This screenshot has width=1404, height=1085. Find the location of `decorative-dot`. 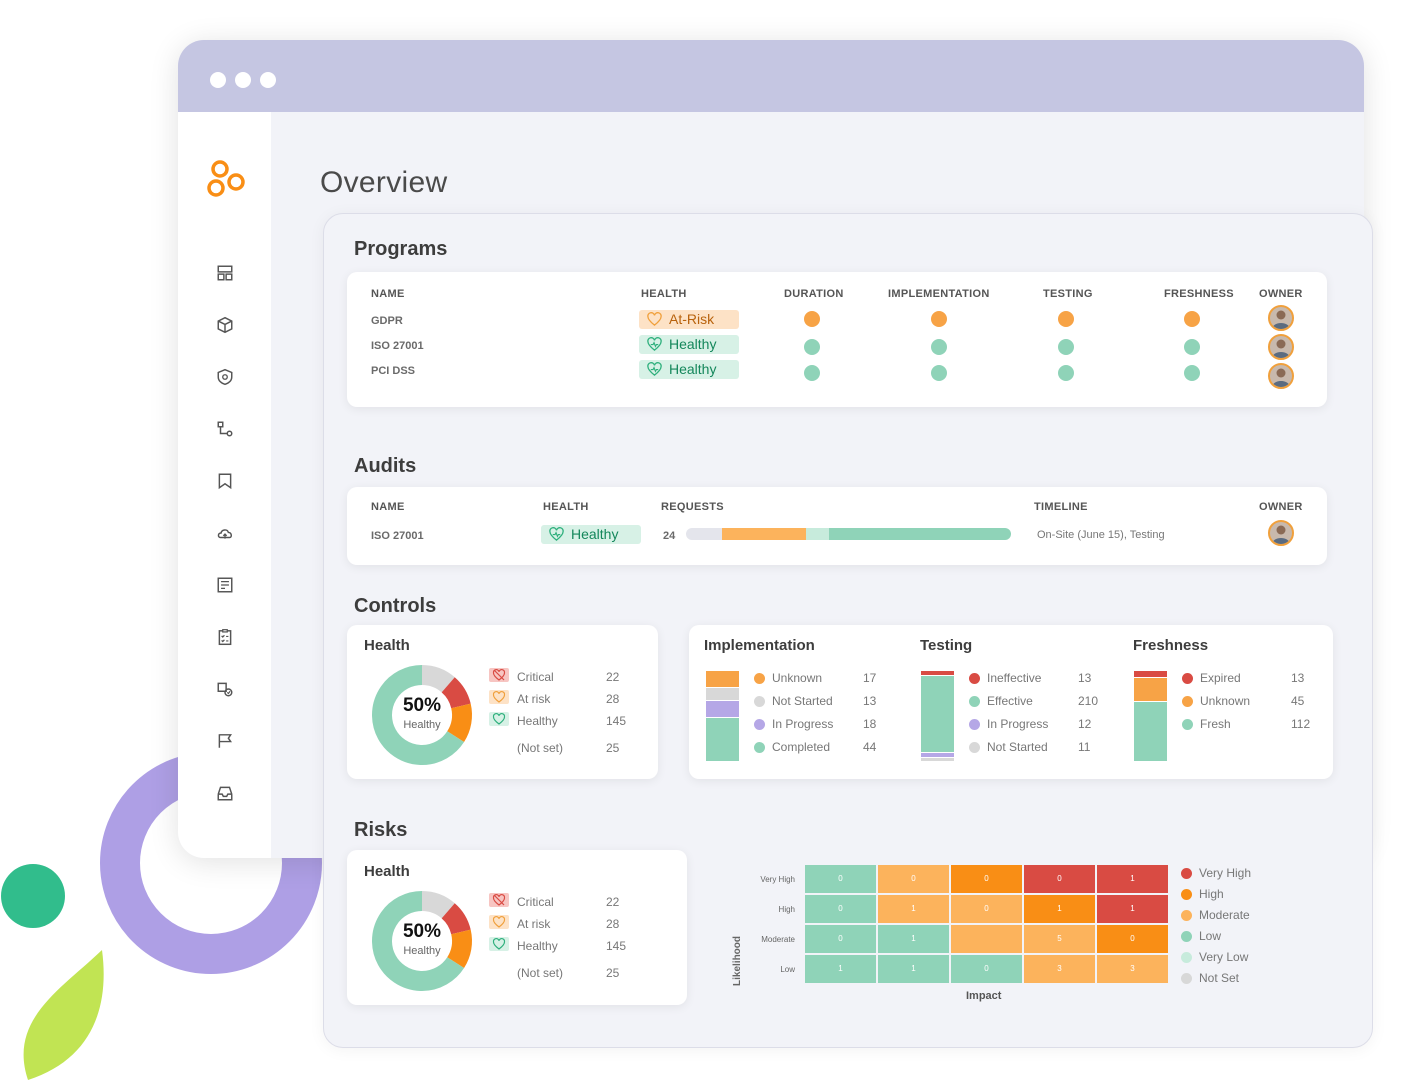

decorative-dot is located at coordinates (33, 896).